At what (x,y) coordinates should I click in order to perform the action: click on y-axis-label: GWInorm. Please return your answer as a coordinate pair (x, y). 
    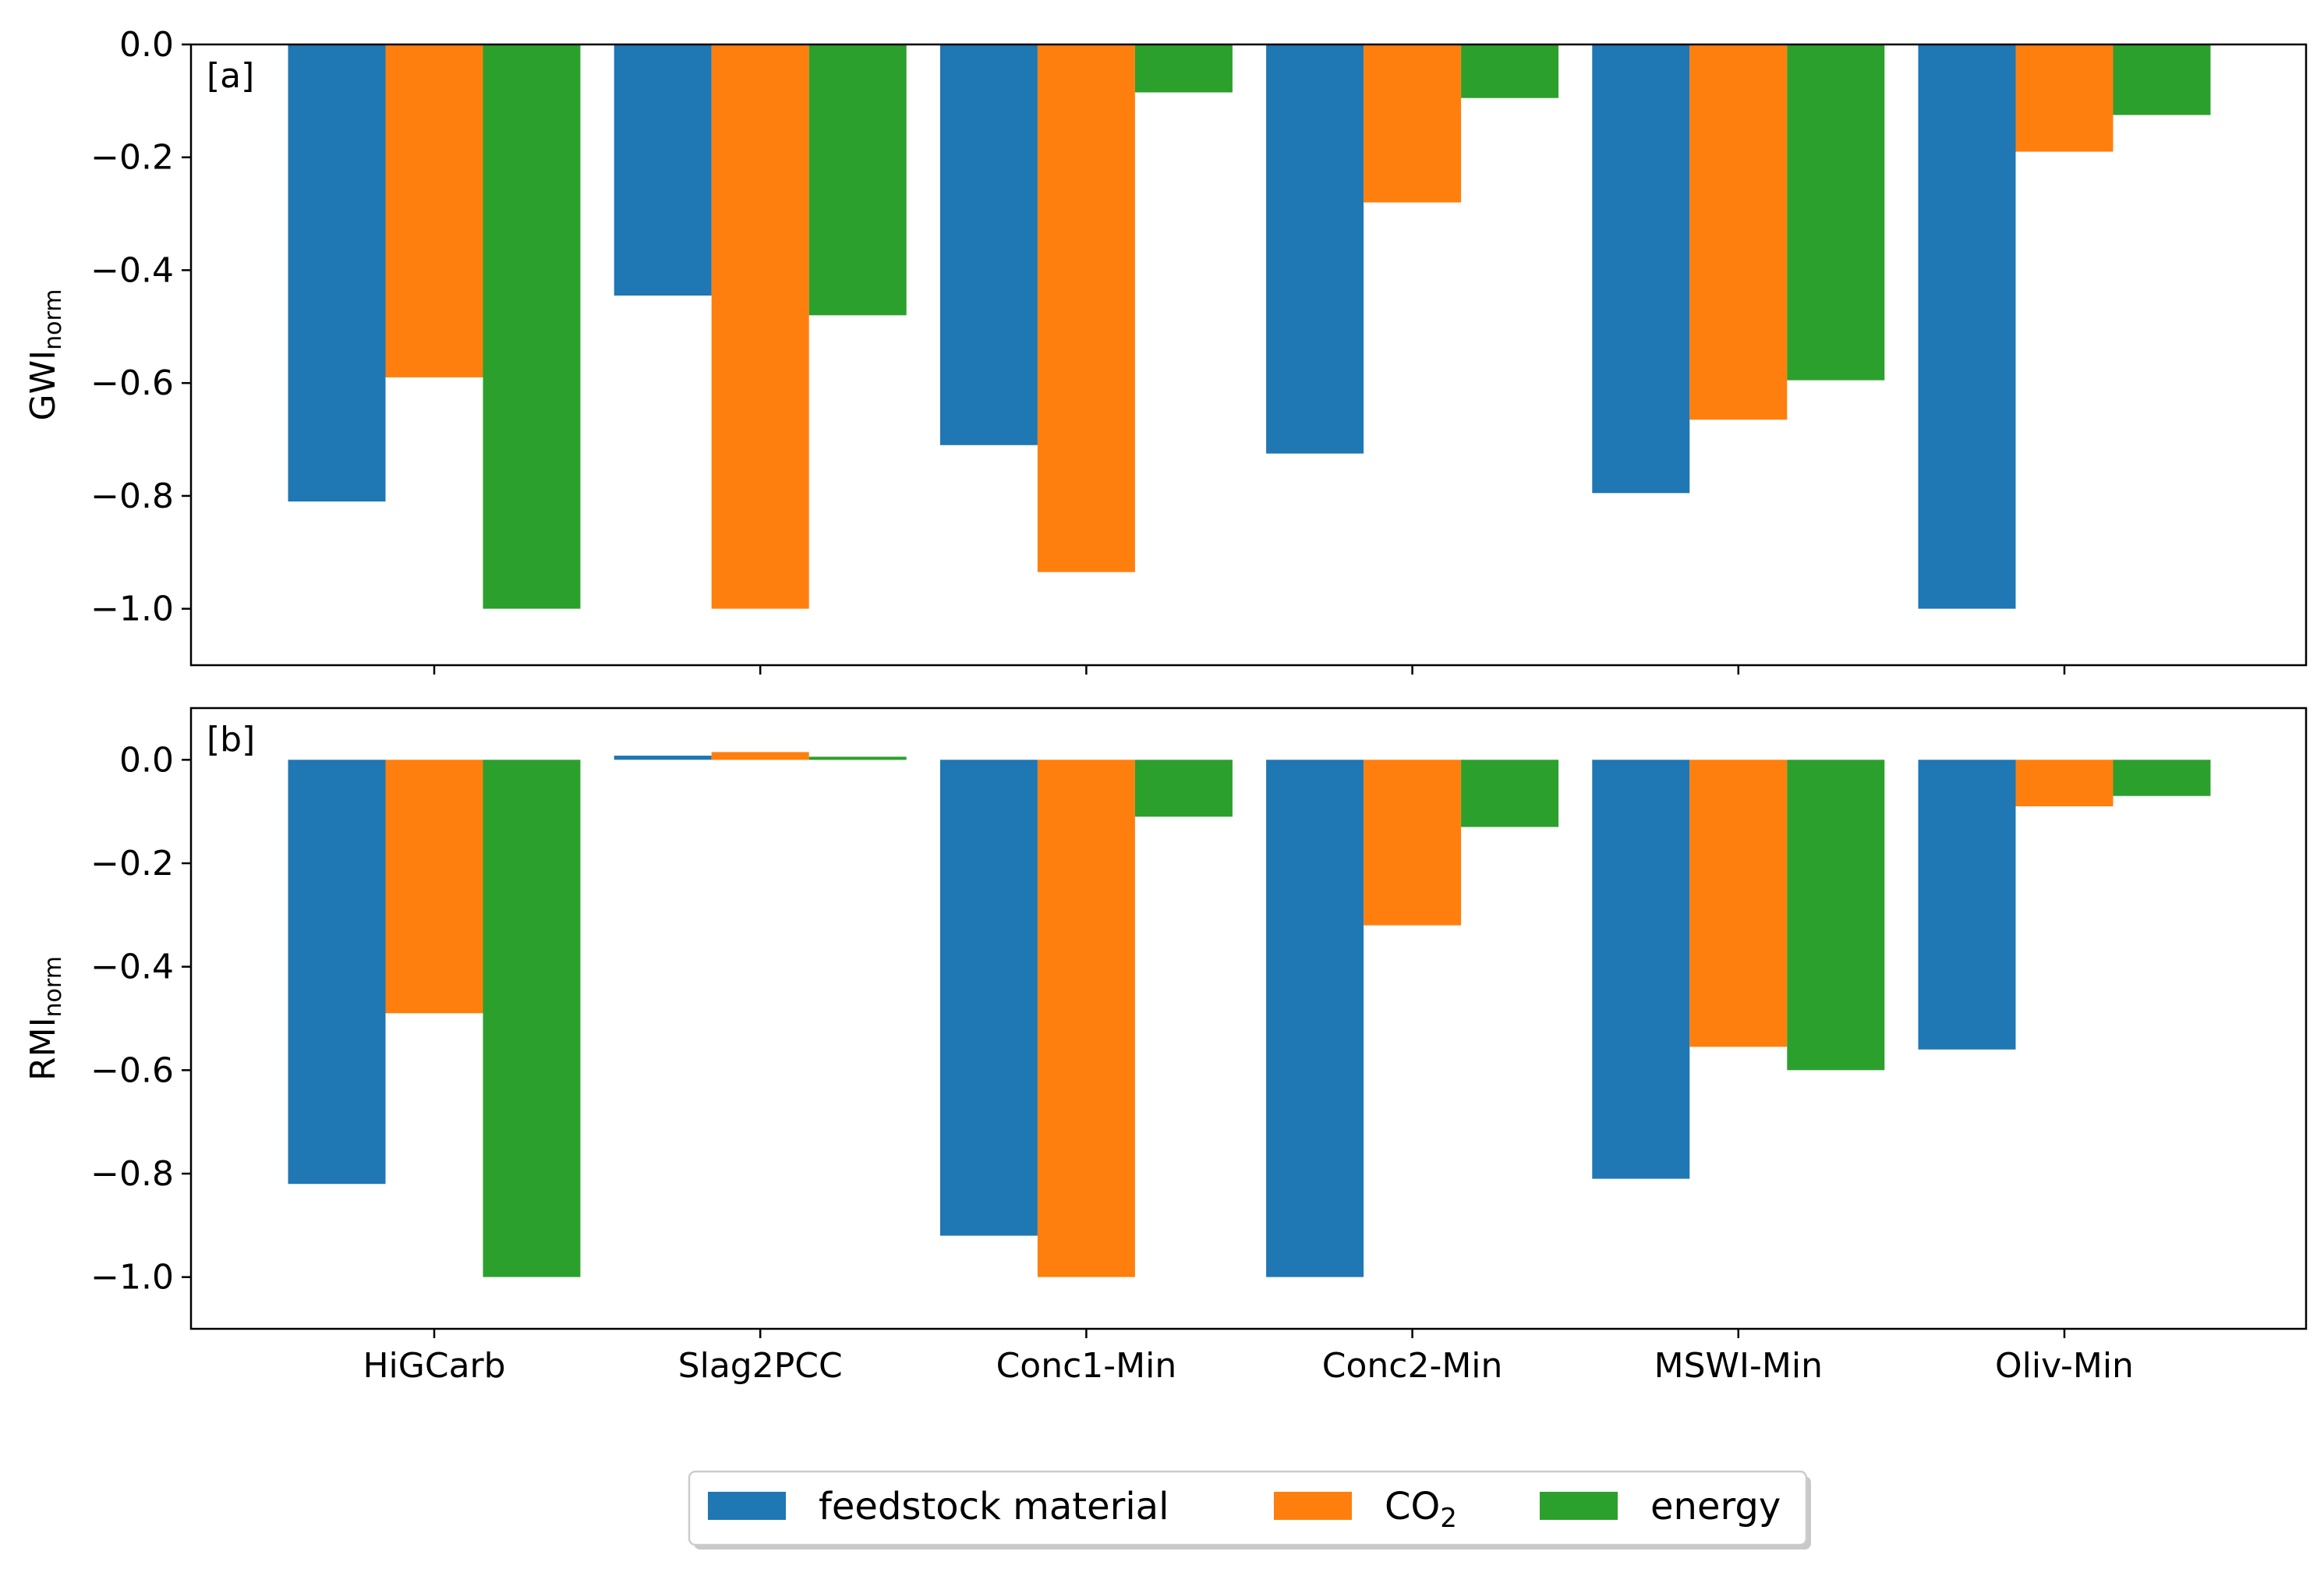
    Looking at the image, I should click on (45, 355).